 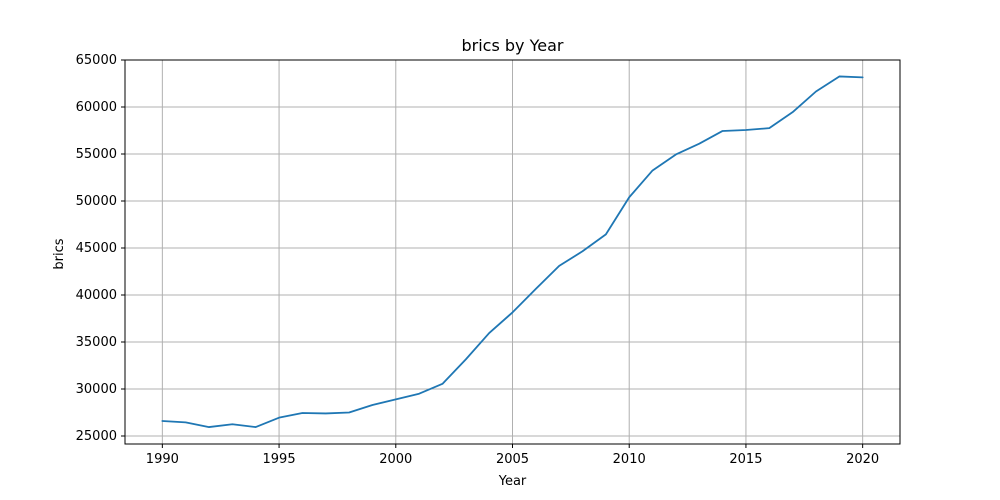 I want to click on x-axis-label: Year, so click(x=512, y=481).